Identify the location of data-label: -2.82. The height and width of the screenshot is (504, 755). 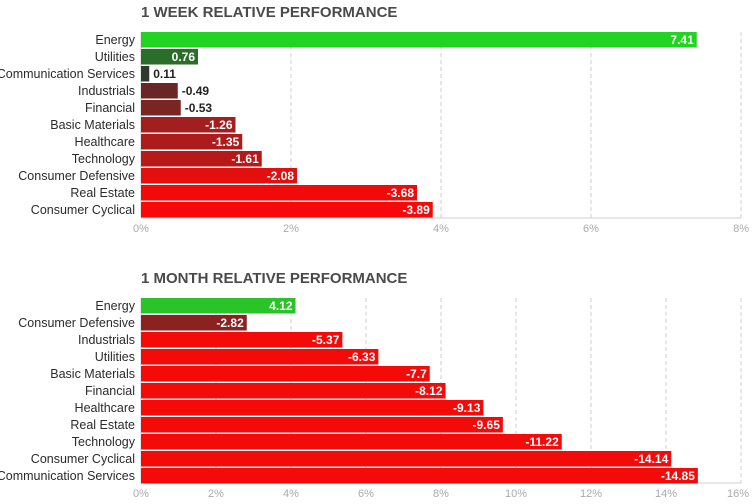
(230, 323).